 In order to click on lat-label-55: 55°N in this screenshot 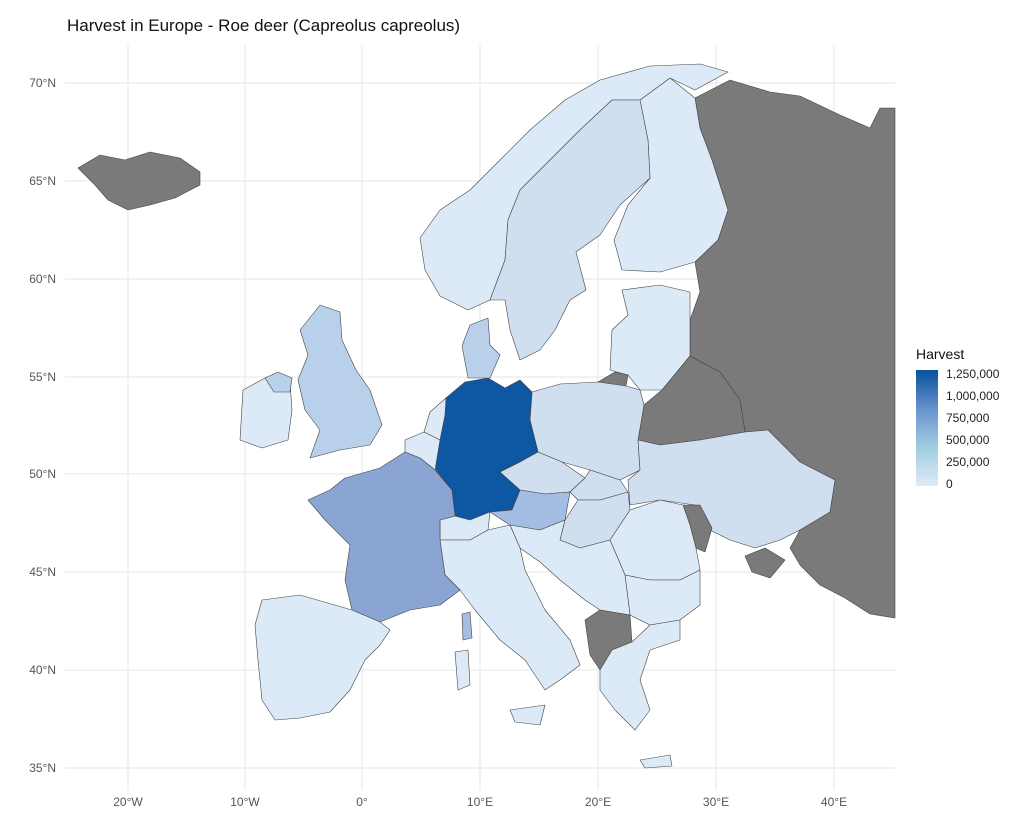, I will do `click(42, 377)`.